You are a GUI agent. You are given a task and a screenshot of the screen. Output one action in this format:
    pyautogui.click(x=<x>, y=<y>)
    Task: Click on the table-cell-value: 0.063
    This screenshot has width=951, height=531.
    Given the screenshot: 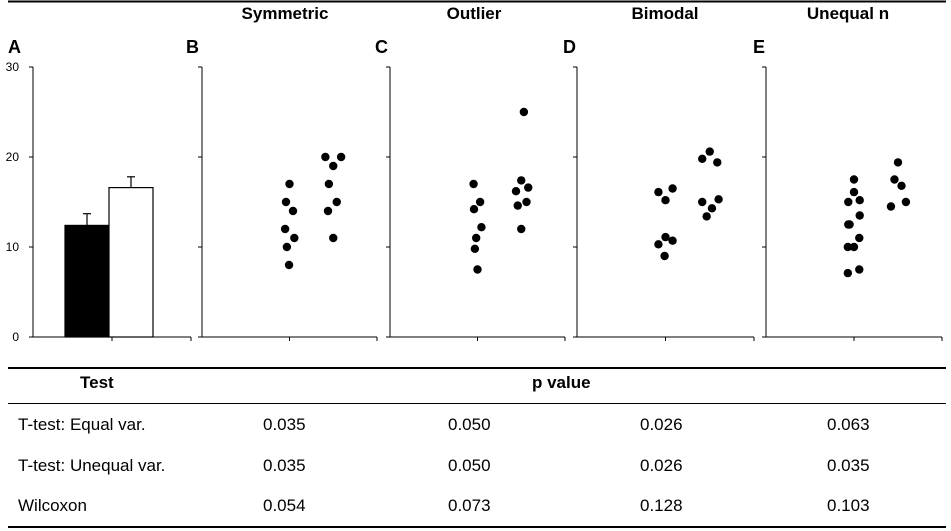 What is the action you would take?
    pyautogui.click(x=848, y=424)
    